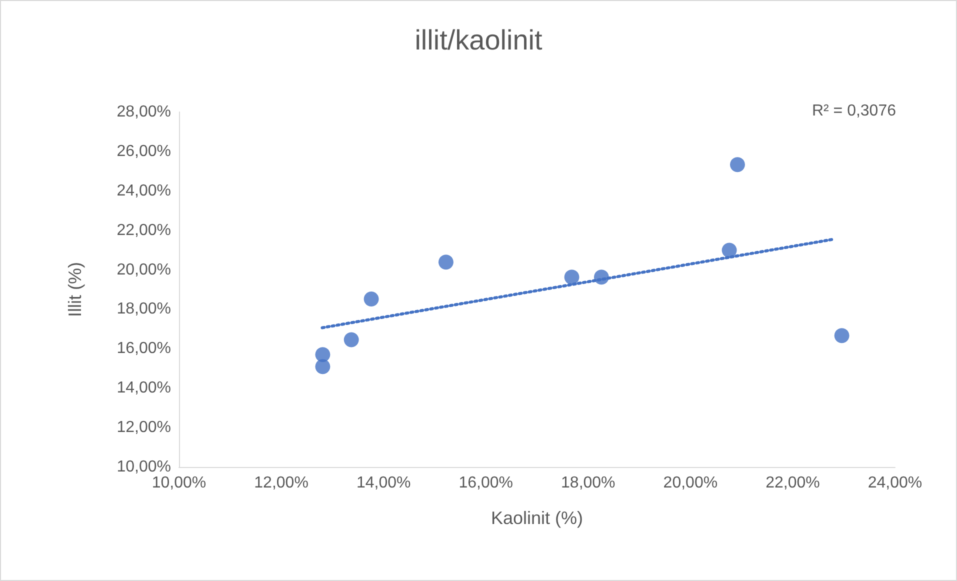 Image resolution: width=957 pixels, height=581 pixels. I want to click on y-tick-label: 24,00%, so click(143, 191).